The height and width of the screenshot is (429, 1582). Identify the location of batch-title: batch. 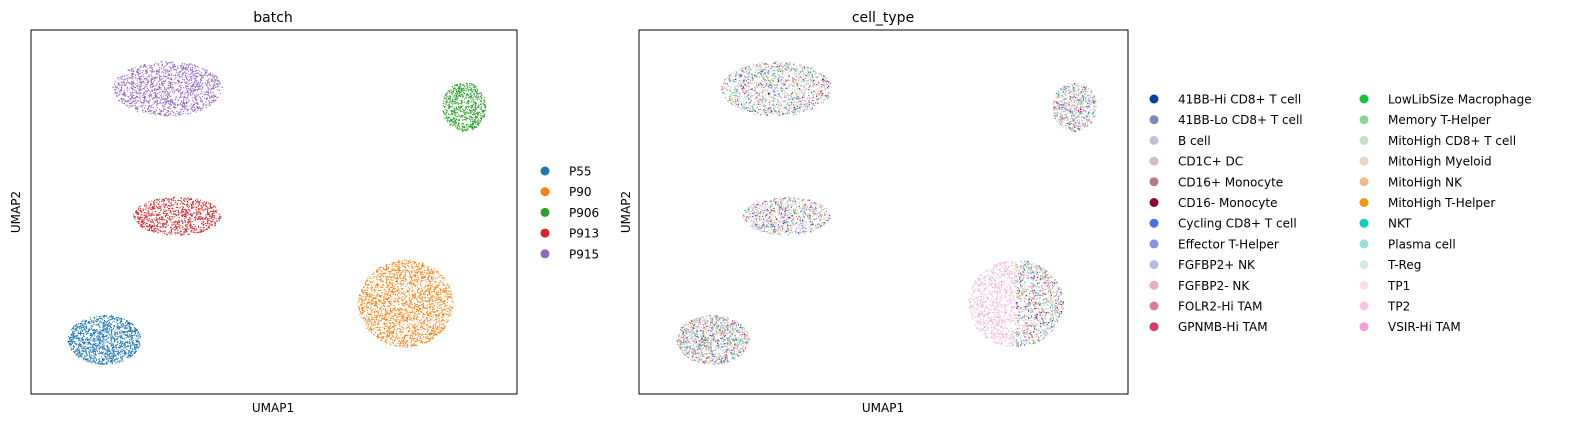
(273, 18).